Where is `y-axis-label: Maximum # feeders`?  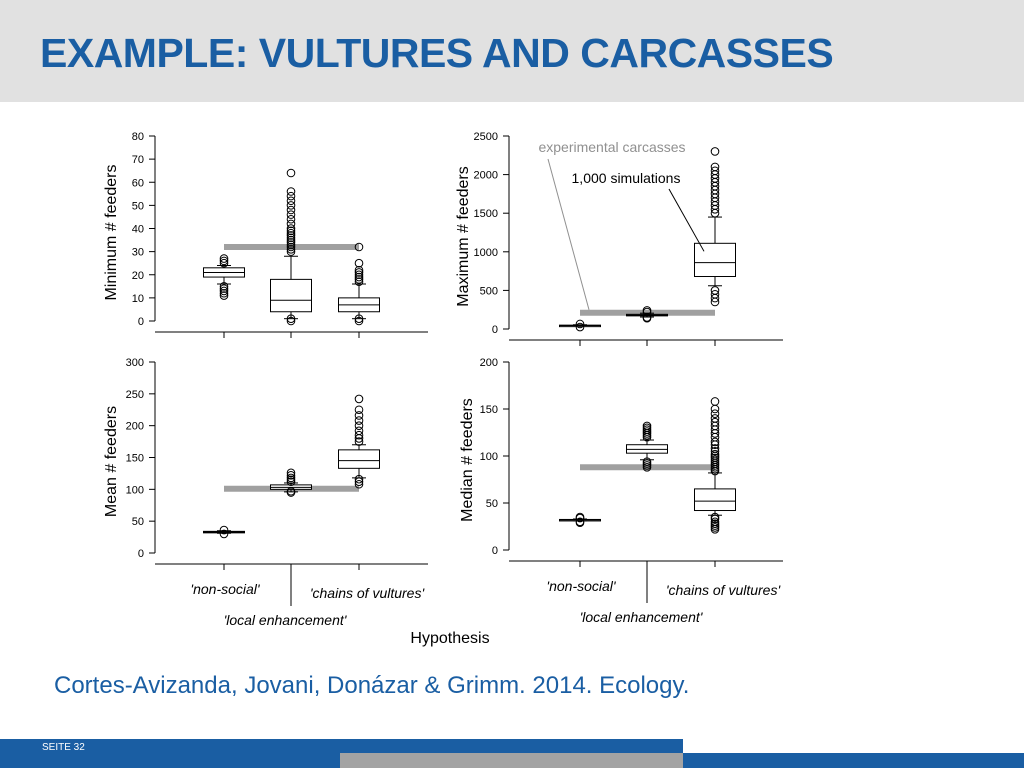
y-axis-label: Maximum # feeders is located at coordinates (463, 236).